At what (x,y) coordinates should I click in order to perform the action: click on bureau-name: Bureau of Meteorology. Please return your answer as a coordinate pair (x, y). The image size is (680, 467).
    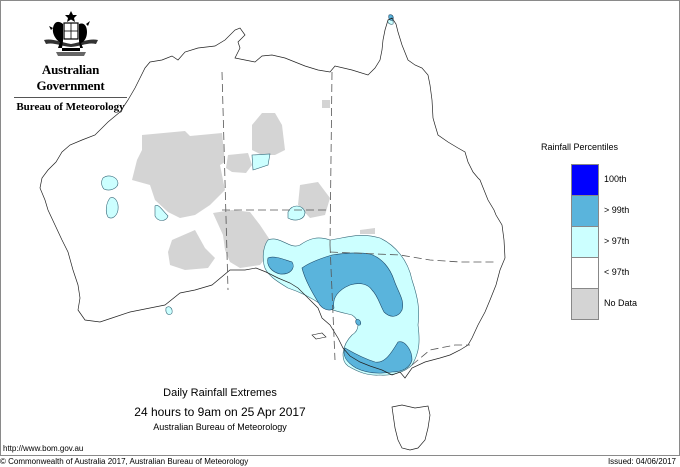
    Looking at the image, I should click on (70, 107).